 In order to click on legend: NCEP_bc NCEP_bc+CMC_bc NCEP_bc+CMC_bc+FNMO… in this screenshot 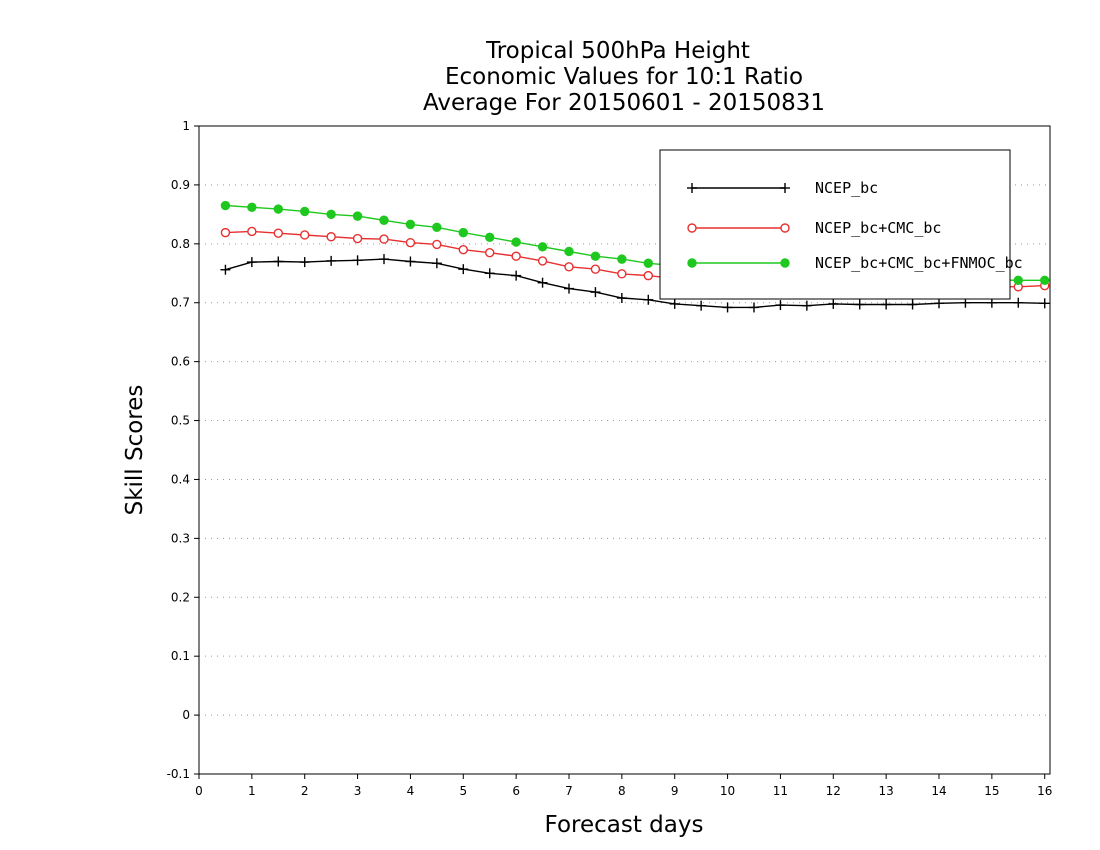, I will do `click(841, 224)`.